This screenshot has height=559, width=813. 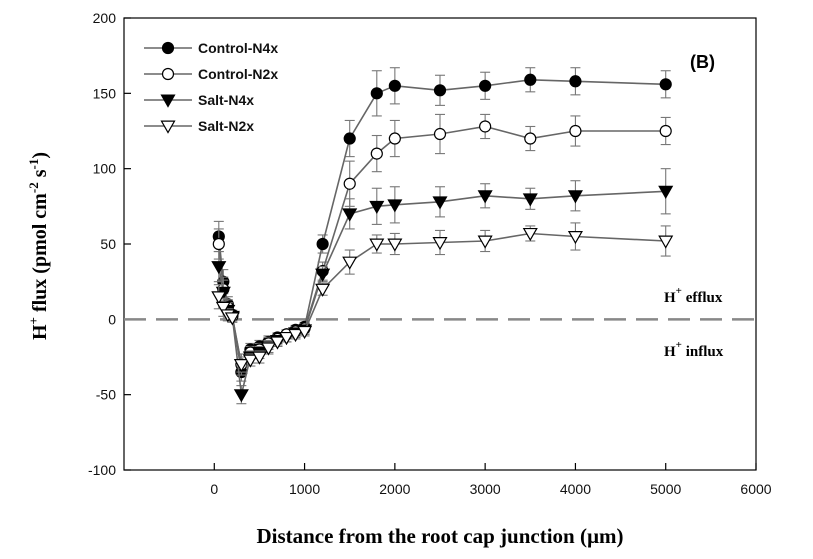 I want to click on y-tick-label: -100, so click(x=102, y=470).